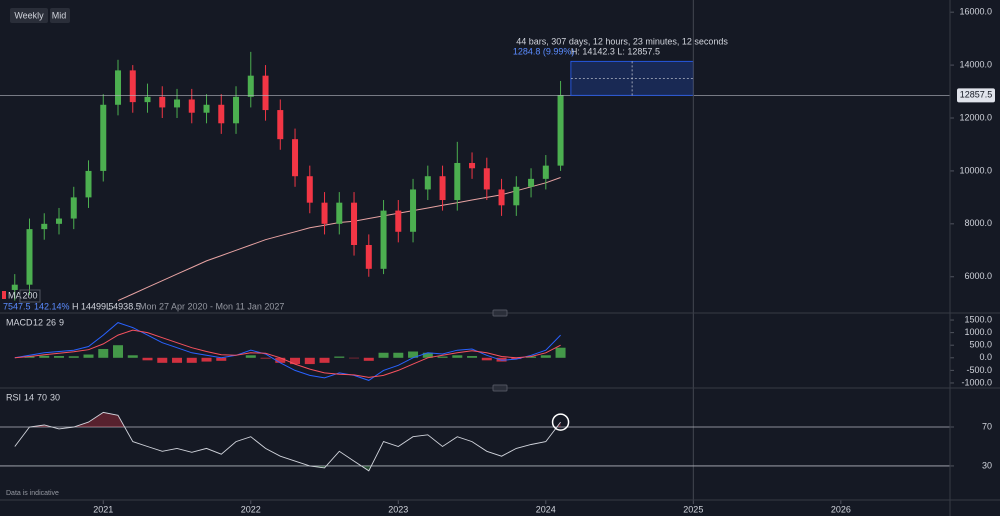 The width and height of the screenshot is (1000, 516). Describe the element at coordinates (985, 357) in the screenshot. I see `y-tick-label: 0.0` at that location.